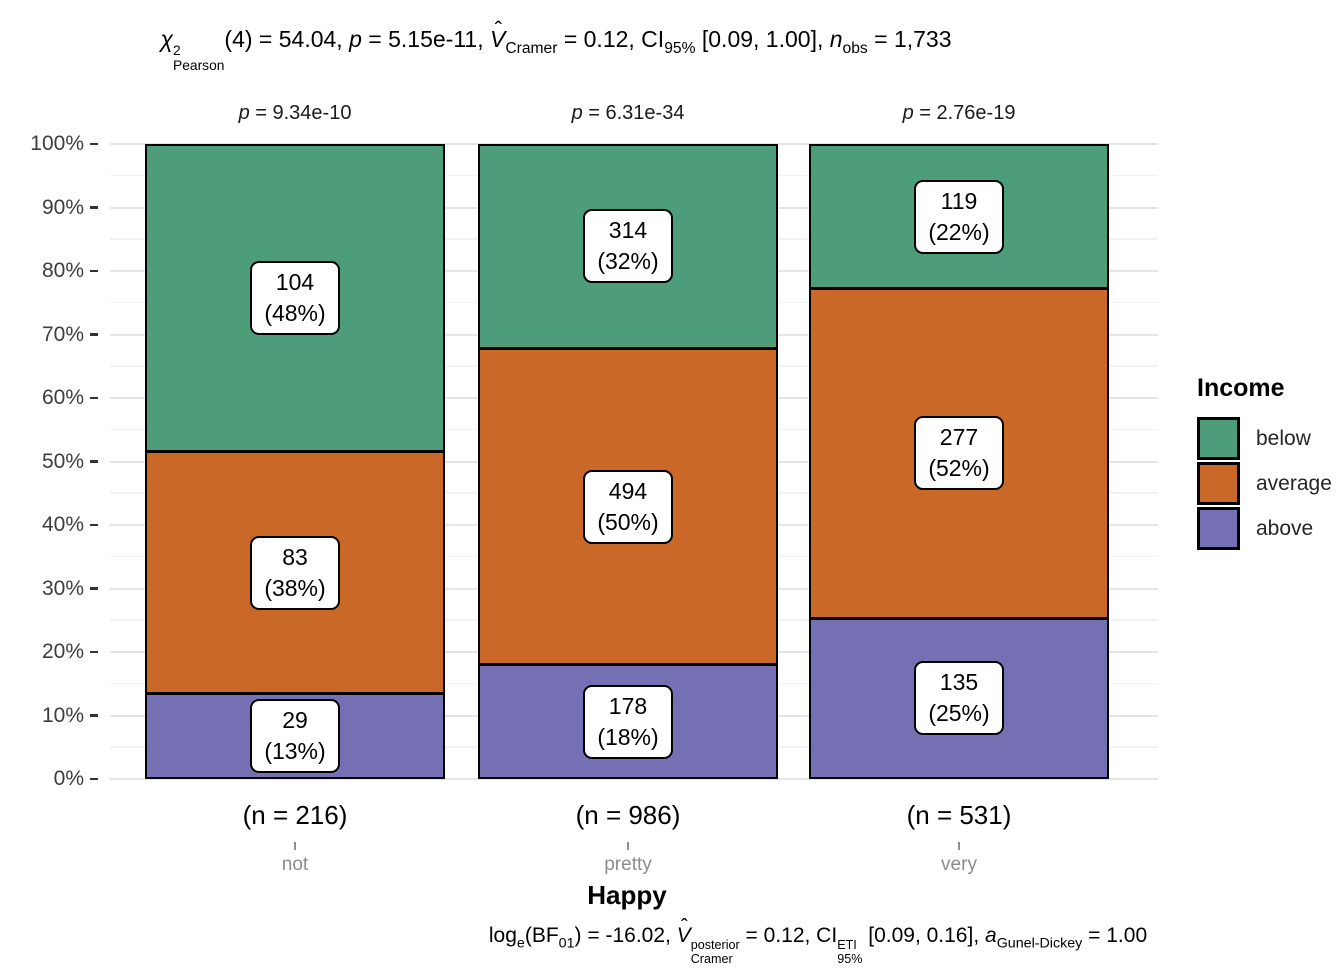 The height and width of the screenshot is (976, 1340). I want to click on y-axis-tick-label: 70%, so click(62, 334).